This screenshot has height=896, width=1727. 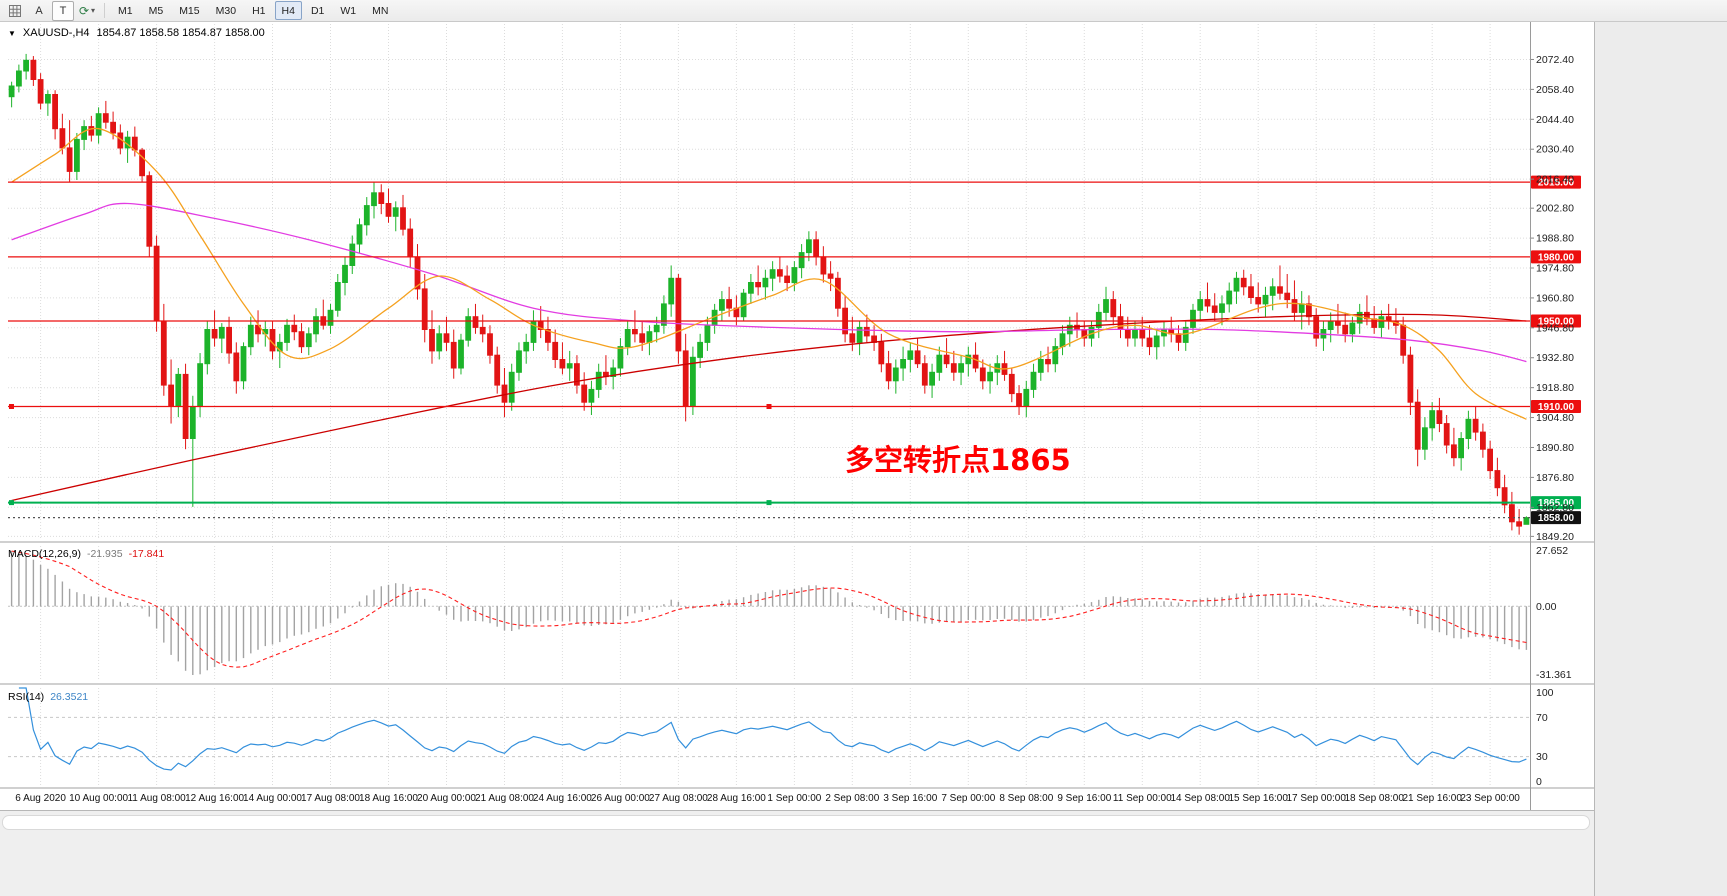 I want to click on svg-text: 1974.80, so click(x=1555, y=269).